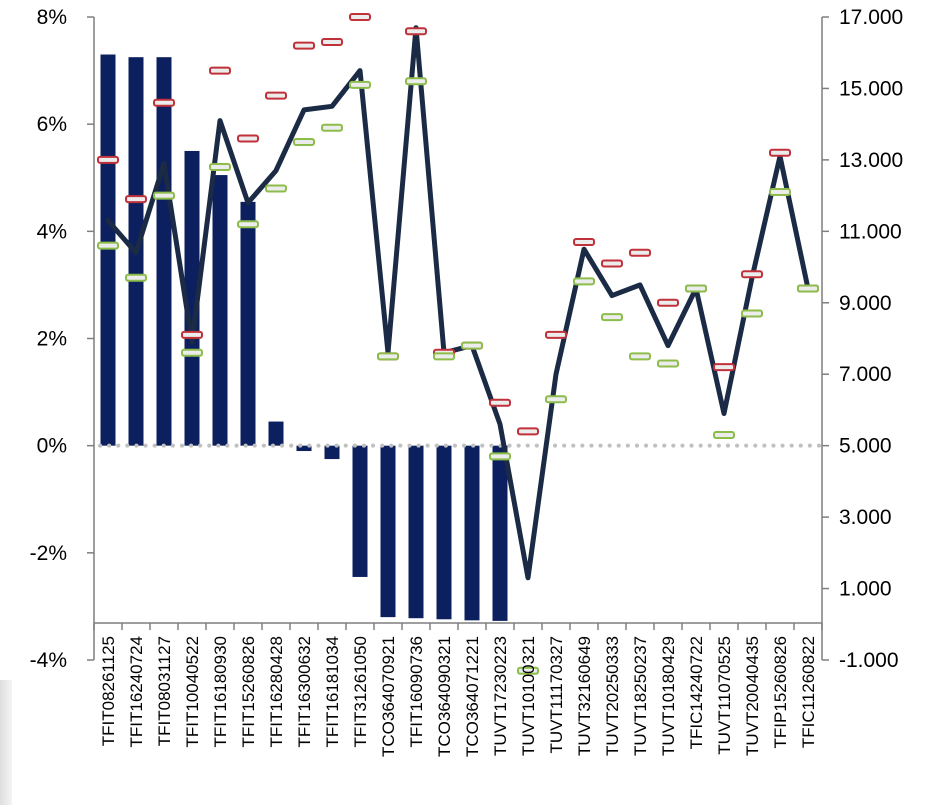 Image resolution: width=933 pixels, height=810 pixels. I want to click on left-tick-label: 2%, so click(52, 339).